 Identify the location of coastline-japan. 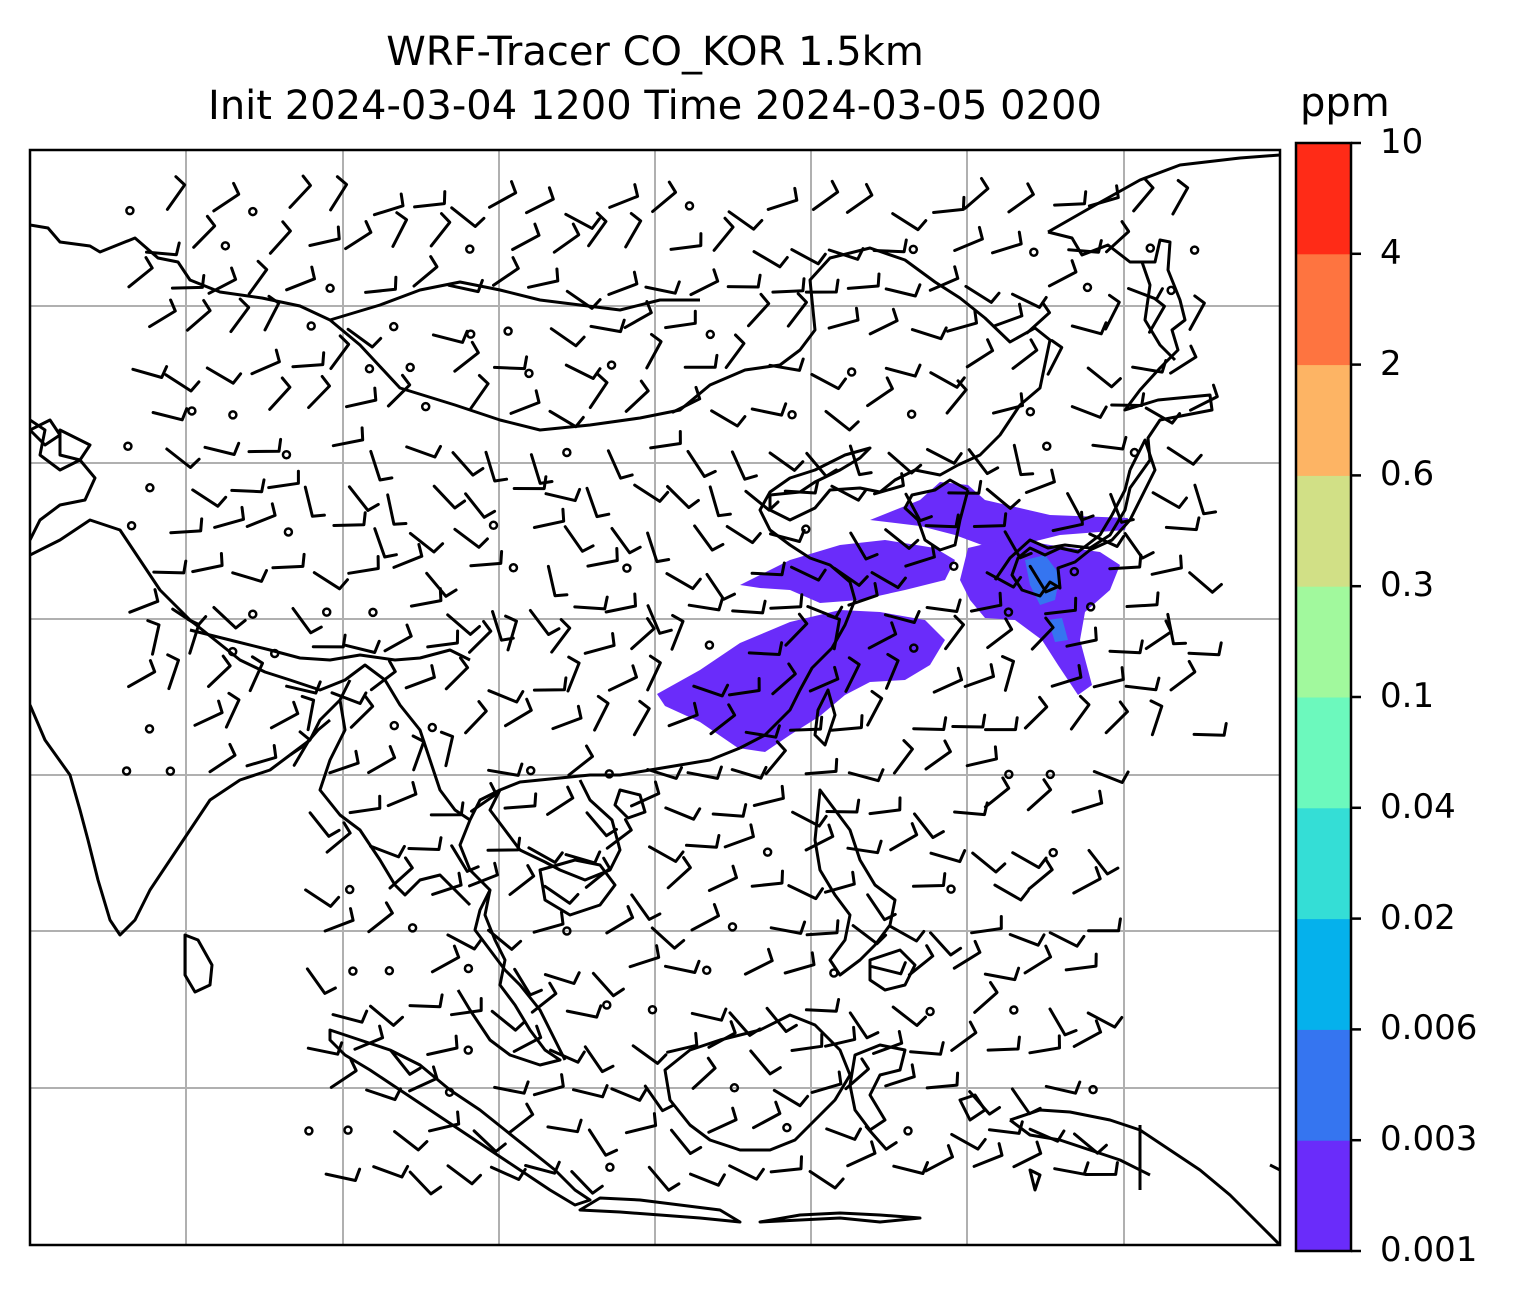
(1083, 518).